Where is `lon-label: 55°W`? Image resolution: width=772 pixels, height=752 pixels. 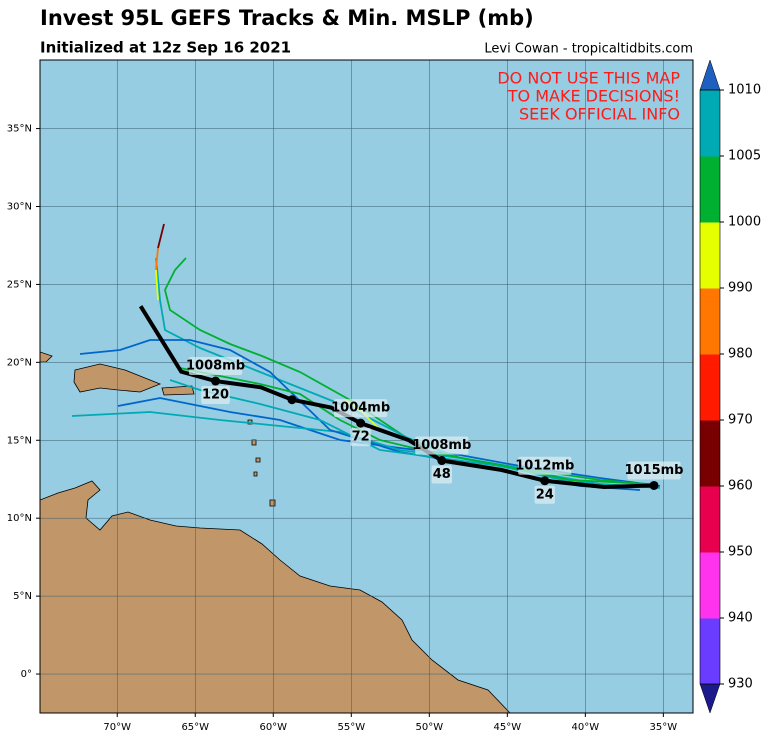
lon-label: 55°W is located at coordinates (351, 727).